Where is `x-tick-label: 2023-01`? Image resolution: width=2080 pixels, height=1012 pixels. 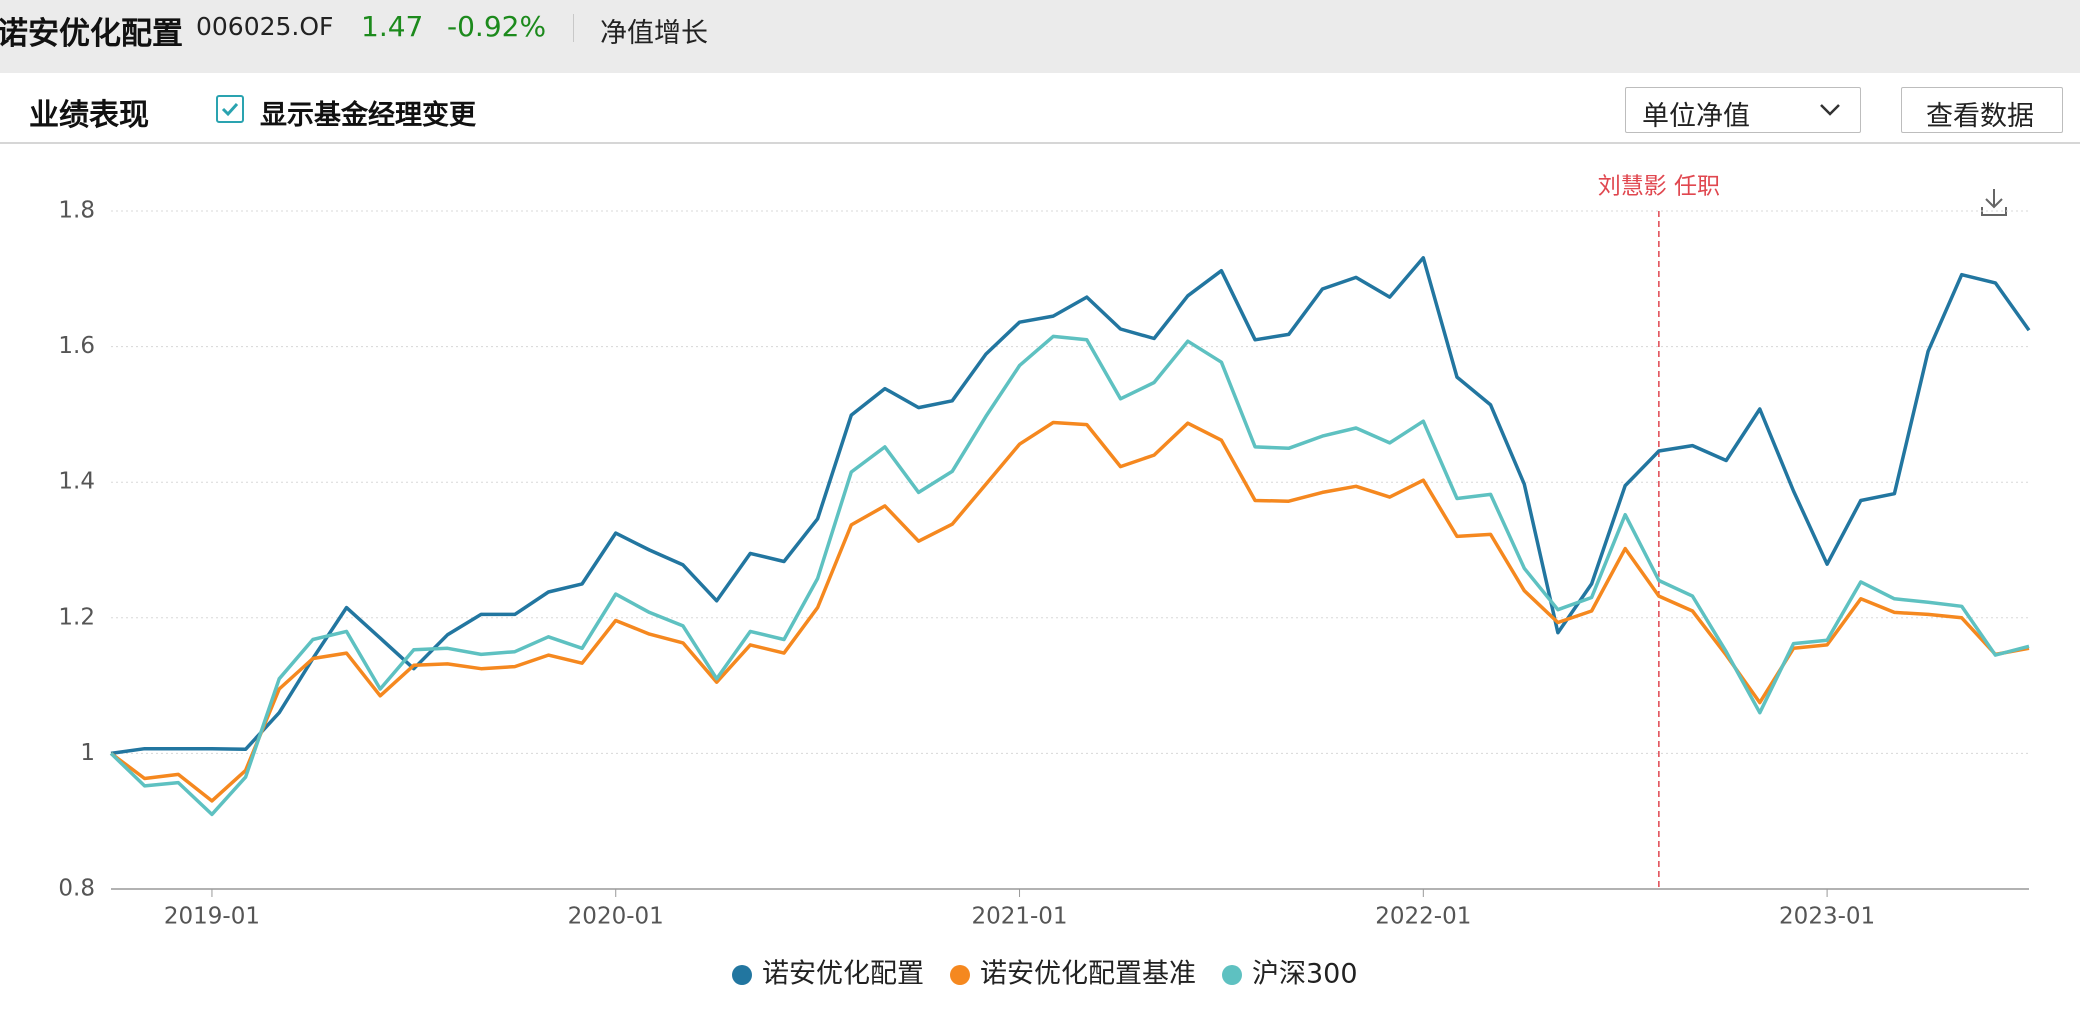 x-tick-label: 2023-01 is located at coordinates (1827, 917).